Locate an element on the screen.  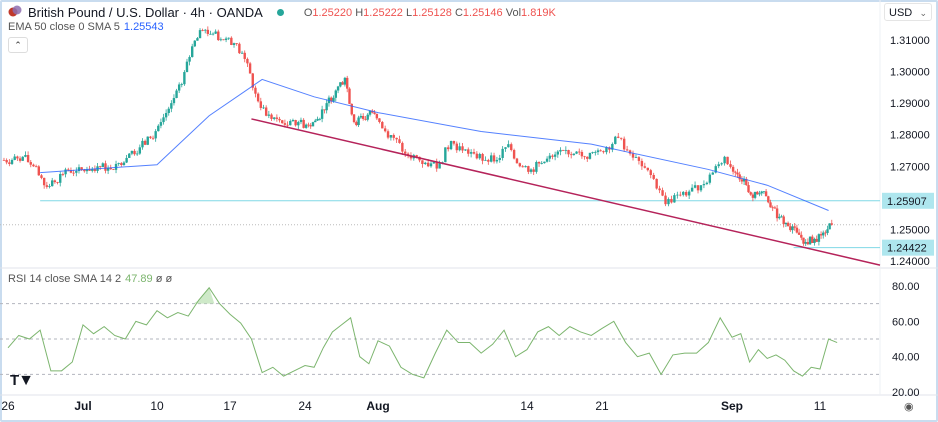
chevron-up-icon: ⌃ is located at coordinates (18, 45).